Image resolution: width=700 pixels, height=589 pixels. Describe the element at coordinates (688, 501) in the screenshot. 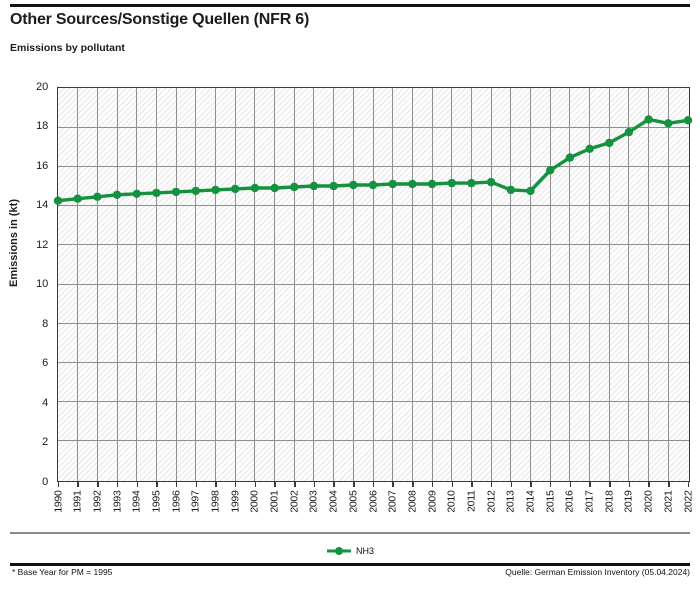

I see `x-tick-label-2022: 2022` at that location.